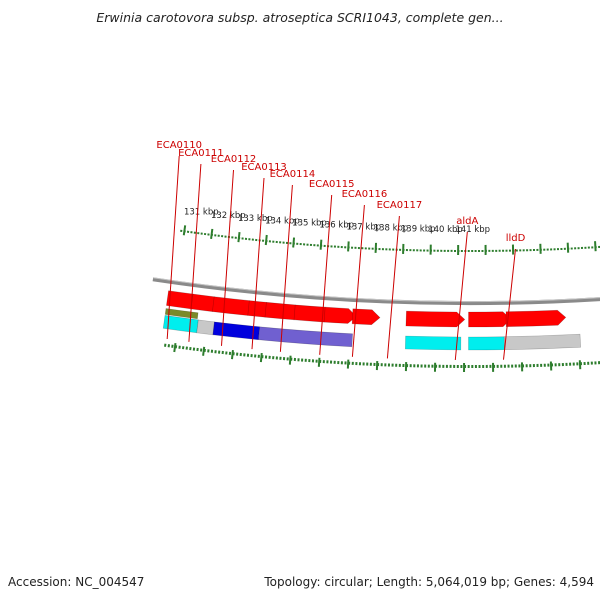 This screenshot has width=600, height=600. What do you see at coordinates (309, 224) in the screenshot?
I see `kbp-label: 135 kbp` at bounding box center [309, 224].